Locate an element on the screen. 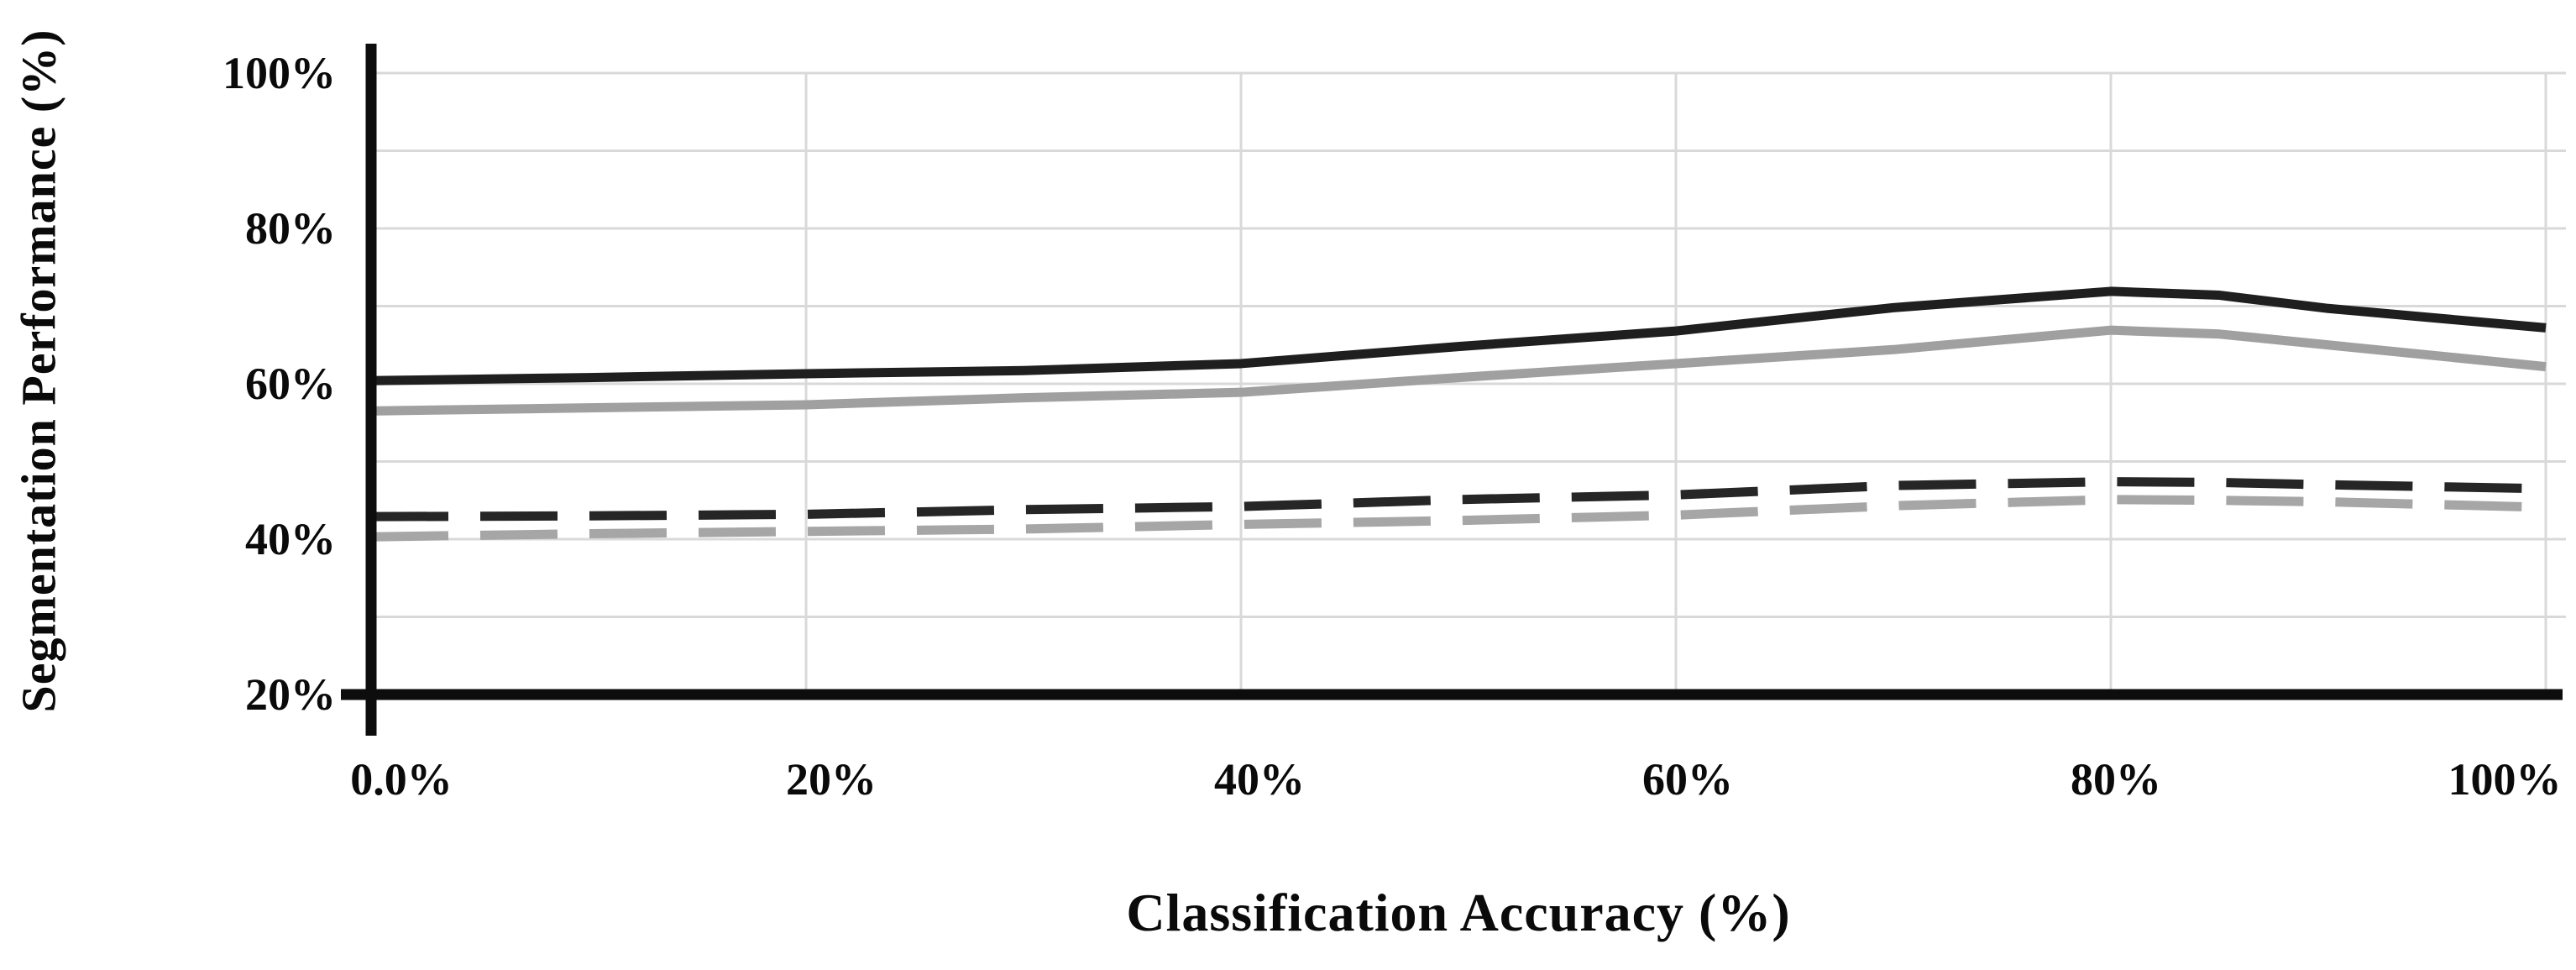 The width and height of the screenshot is (2576, 970). series-line-solid-gray-line is located at coordinates (1458, 370).